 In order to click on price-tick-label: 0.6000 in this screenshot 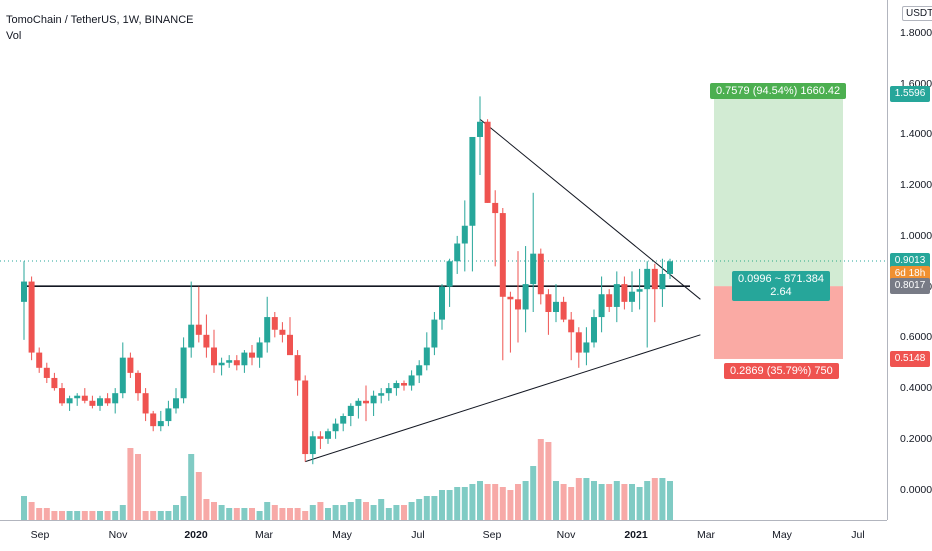, I will do `click(916, 337)`.